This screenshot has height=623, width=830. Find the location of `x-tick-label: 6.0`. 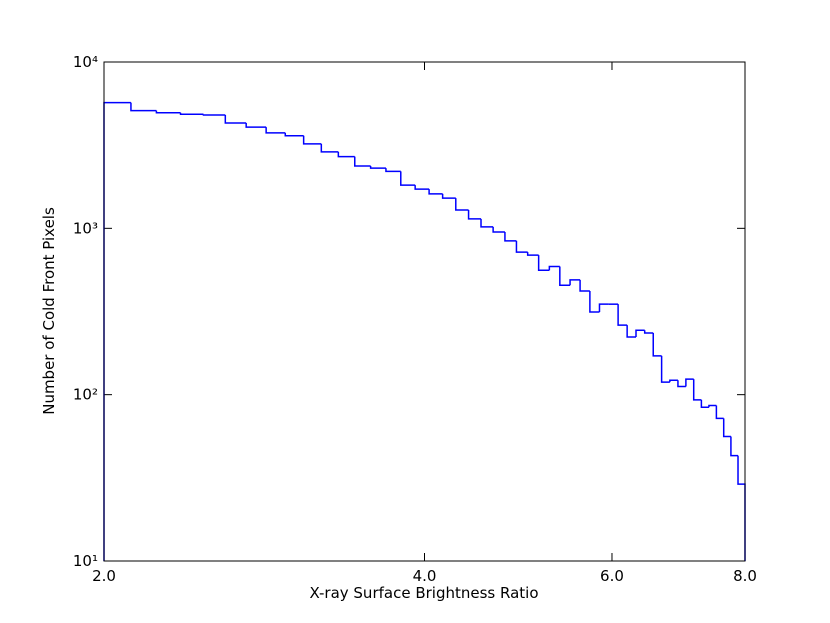

x-tick-label: 6.0 is located at coordinates (612, 576).